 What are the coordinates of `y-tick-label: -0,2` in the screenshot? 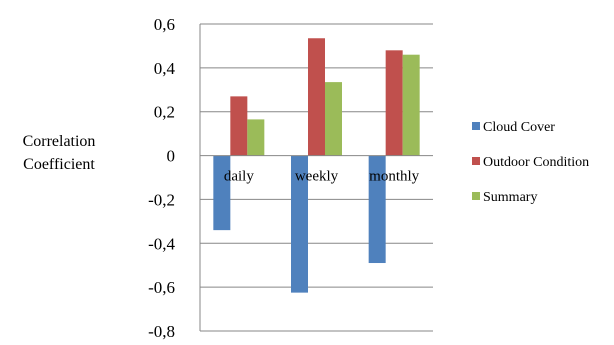 It's located at (161, 199).